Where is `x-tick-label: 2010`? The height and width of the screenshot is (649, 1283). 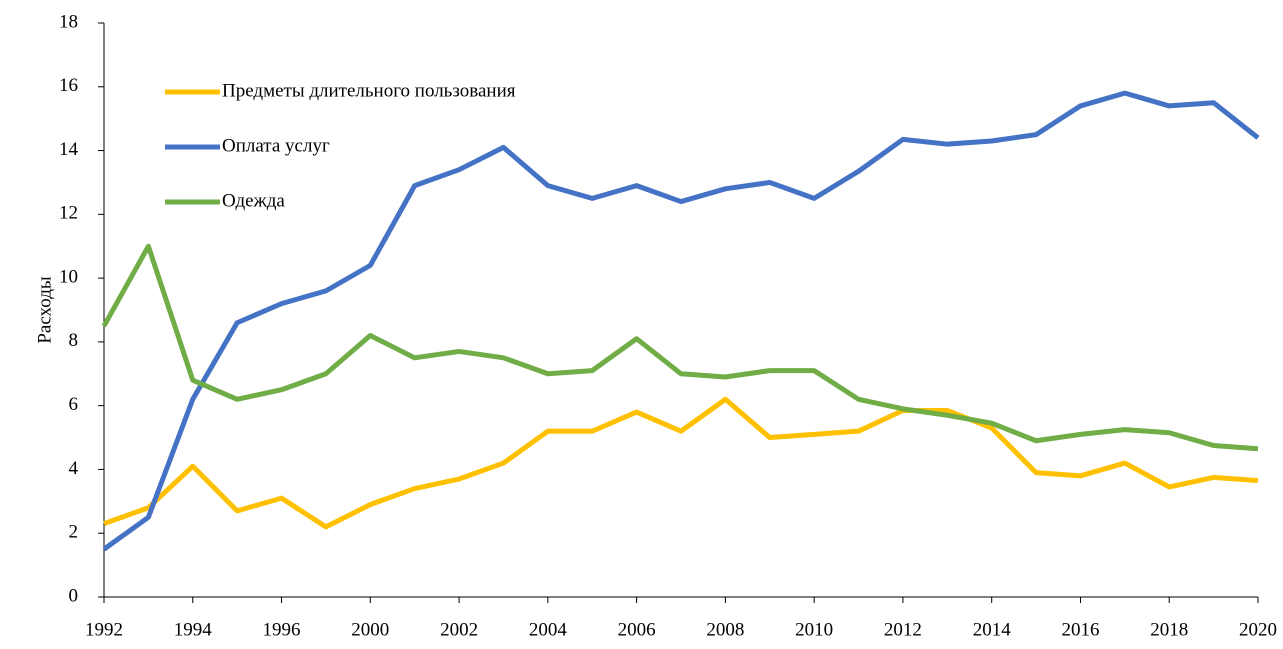
x-tick-label: 2010 is located at coordinates (814, 629).